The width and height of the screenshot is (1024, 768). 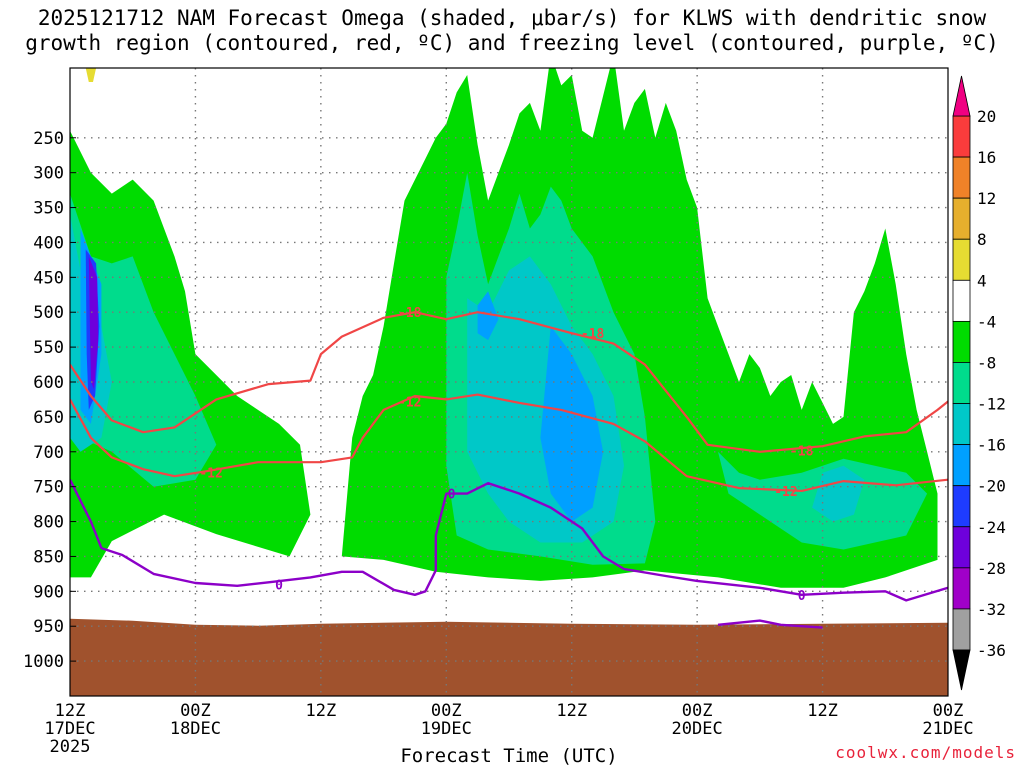 I want to click on colorbar-label-neg12: -12, so click(x=991, y=404).